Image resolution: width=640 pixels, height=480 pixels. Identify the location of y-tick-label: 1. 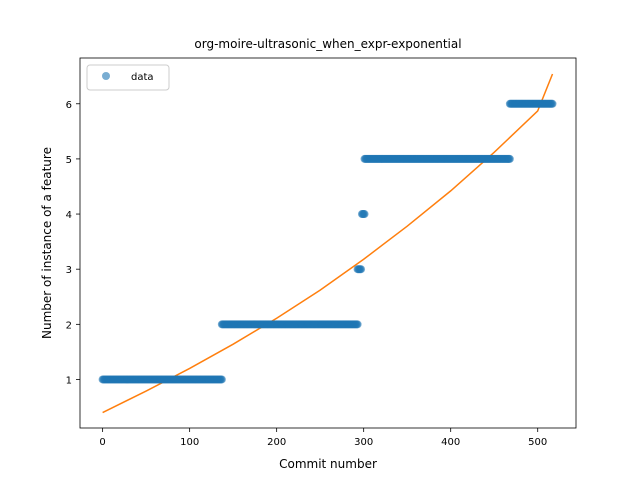
(69, 380).